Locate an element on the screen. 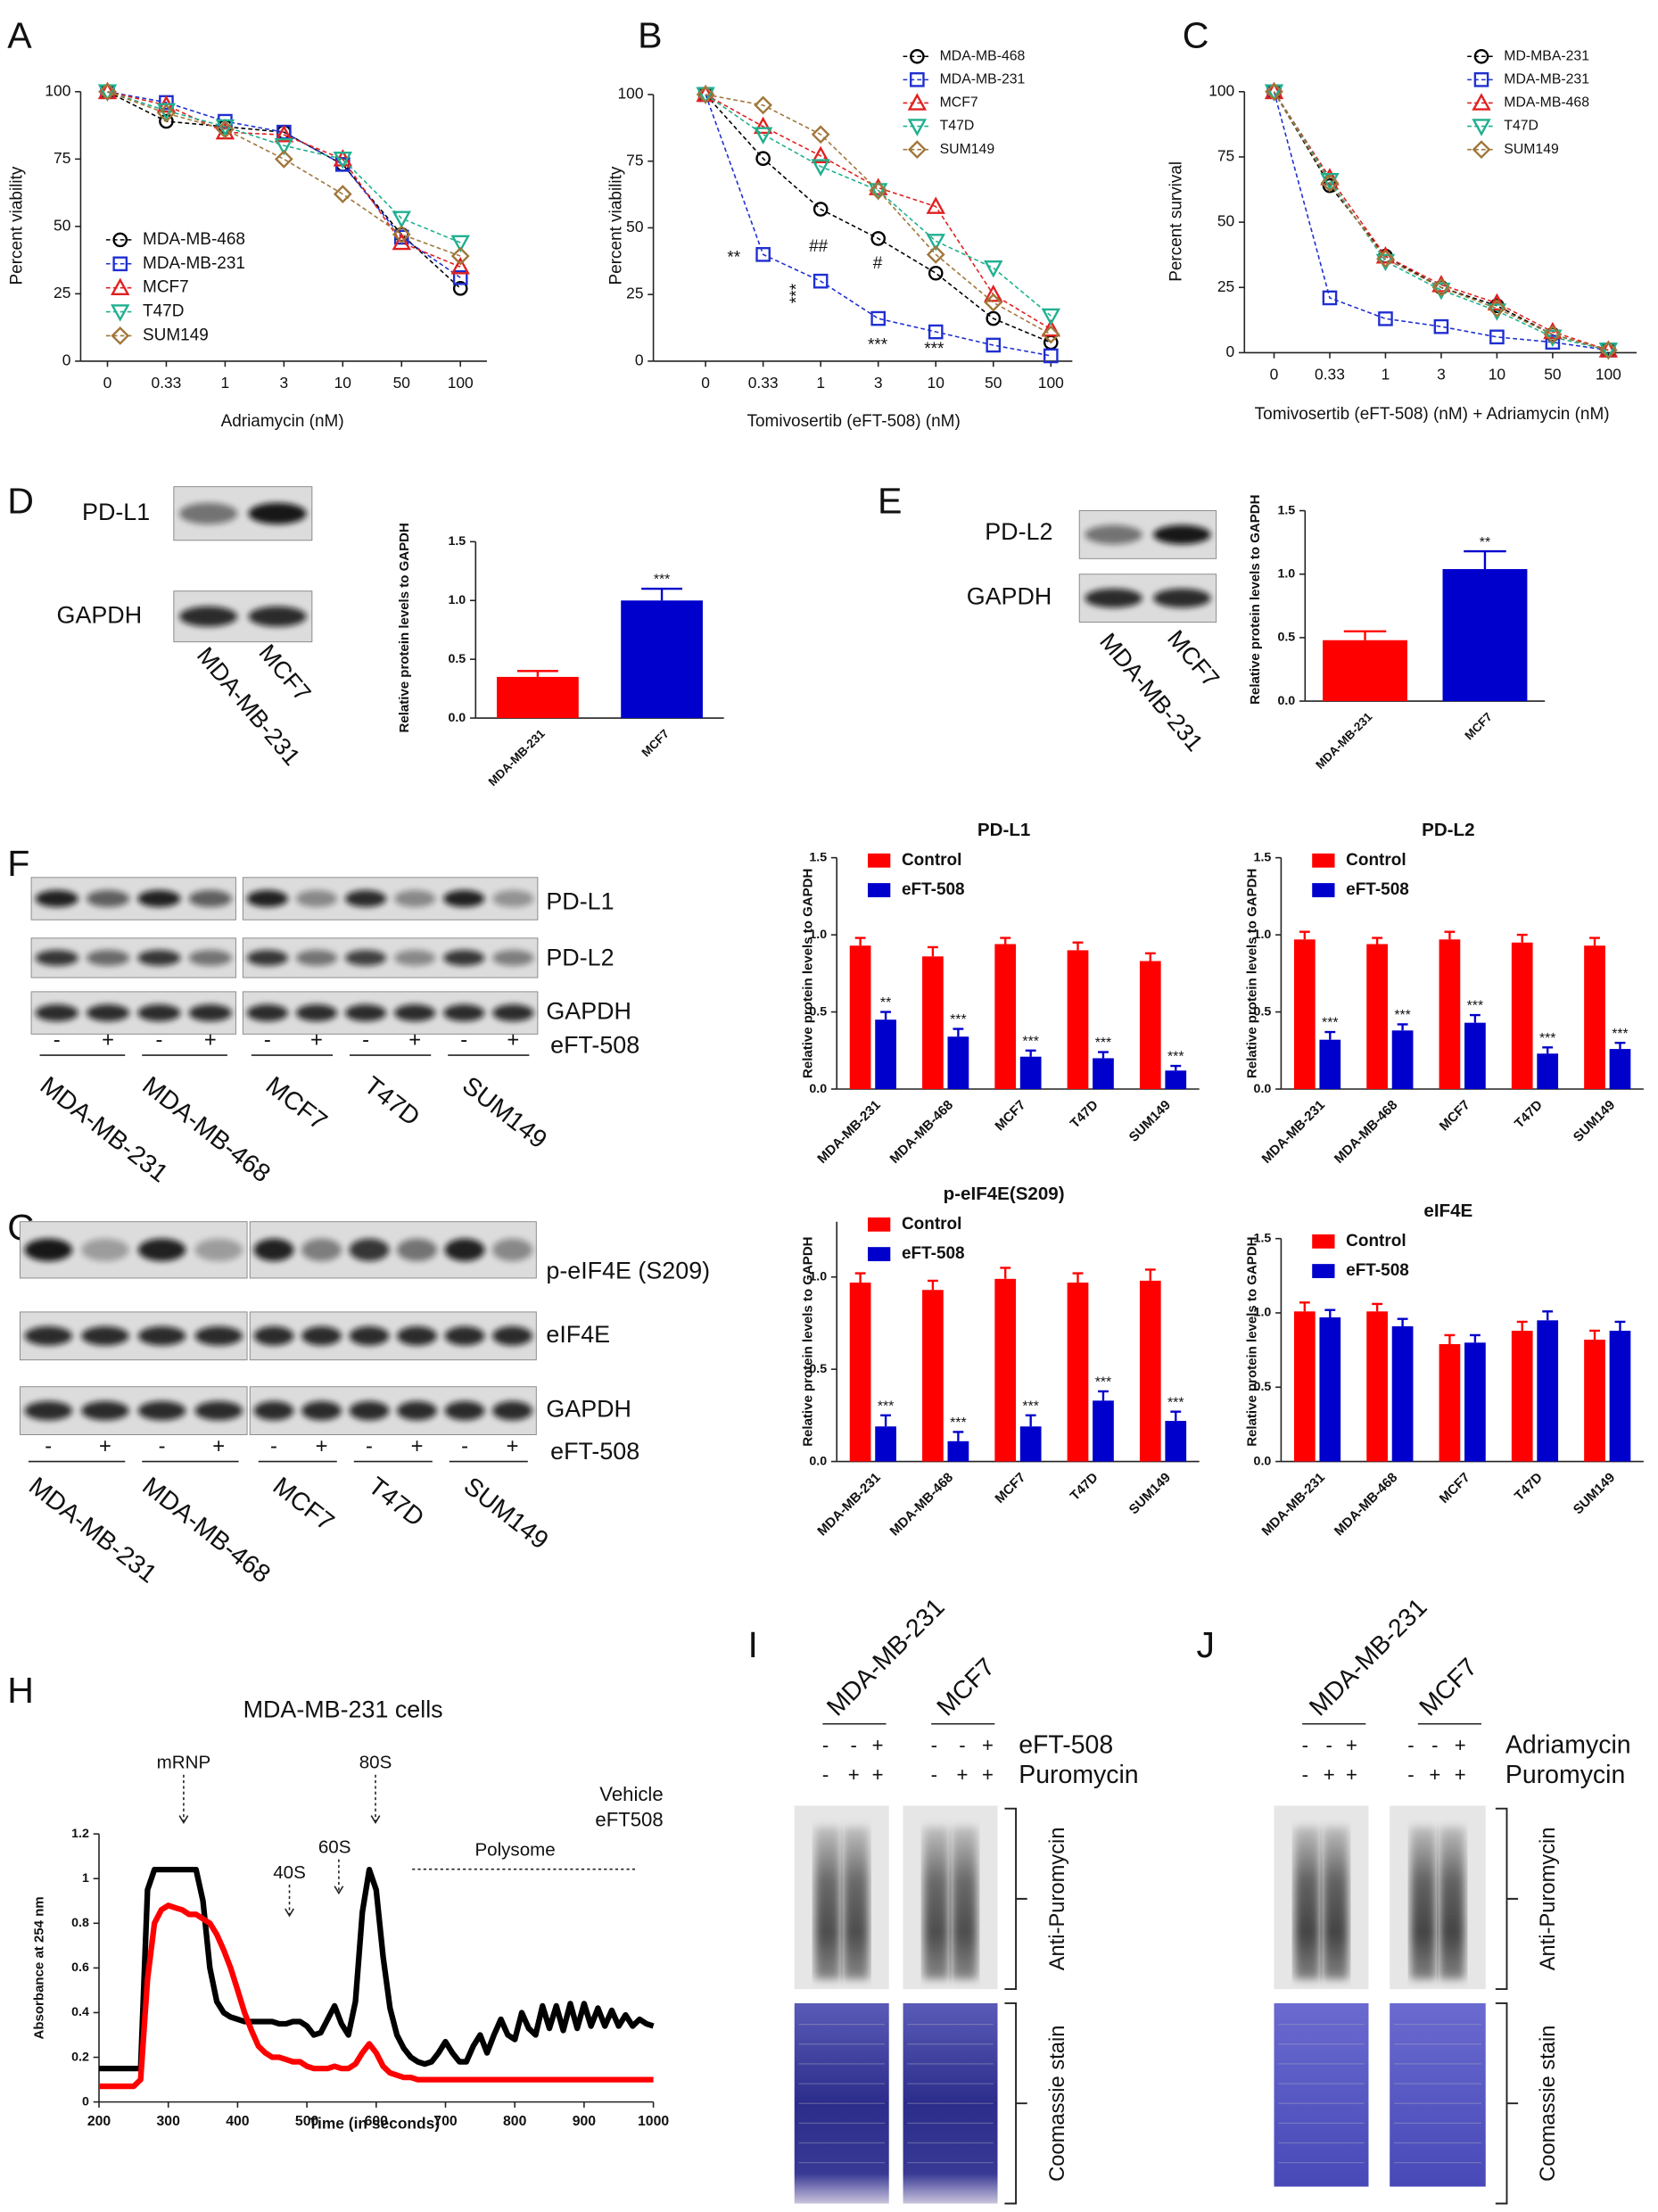  annotation: ** is located at coordinates (885, 1003).